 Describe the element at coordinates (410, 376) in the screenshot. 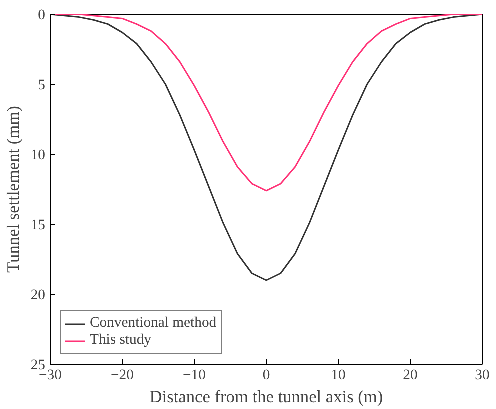

I see `x-tick-label: 20` at that location.